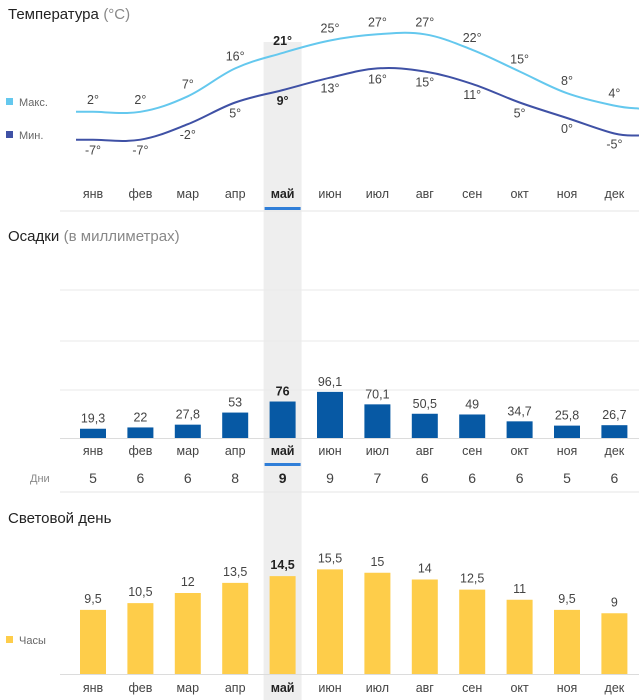  Describe the element at coordinates (519, 411) in the screenshot. I see `precip-value-9: 34,7` at that location.